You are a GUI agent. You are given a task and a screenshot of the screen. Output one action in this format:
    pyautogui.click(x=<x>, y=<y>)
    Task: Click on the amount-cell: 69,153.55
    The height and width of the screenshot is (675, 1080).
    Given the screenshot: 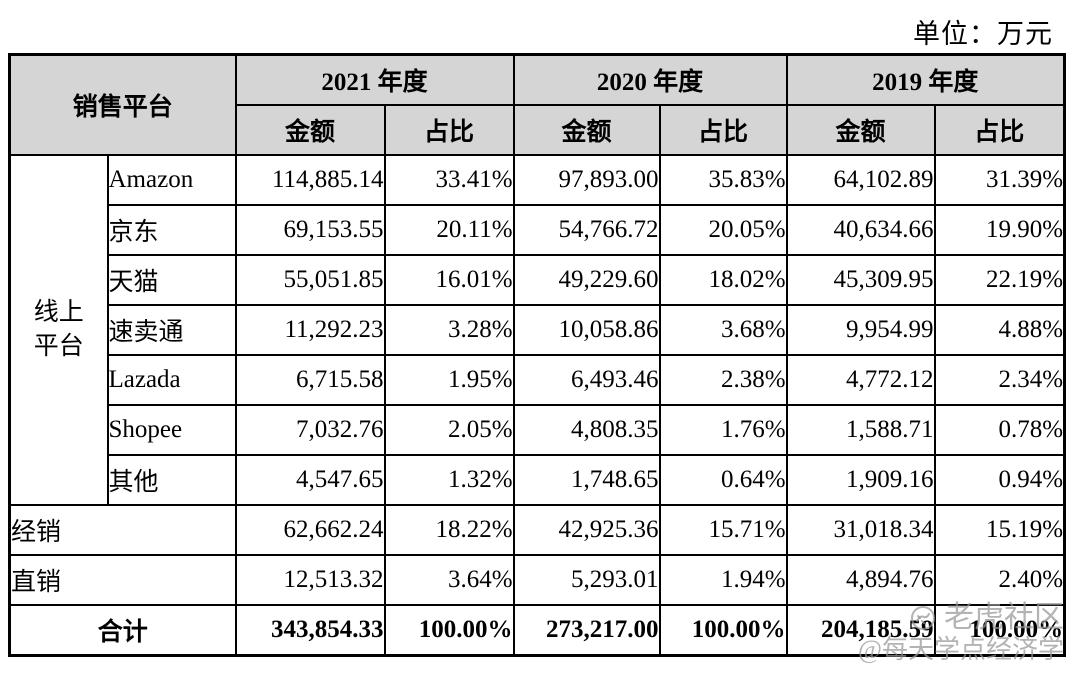 What is the action you would take?
    pyautogui.click(x=310, y=230)
    